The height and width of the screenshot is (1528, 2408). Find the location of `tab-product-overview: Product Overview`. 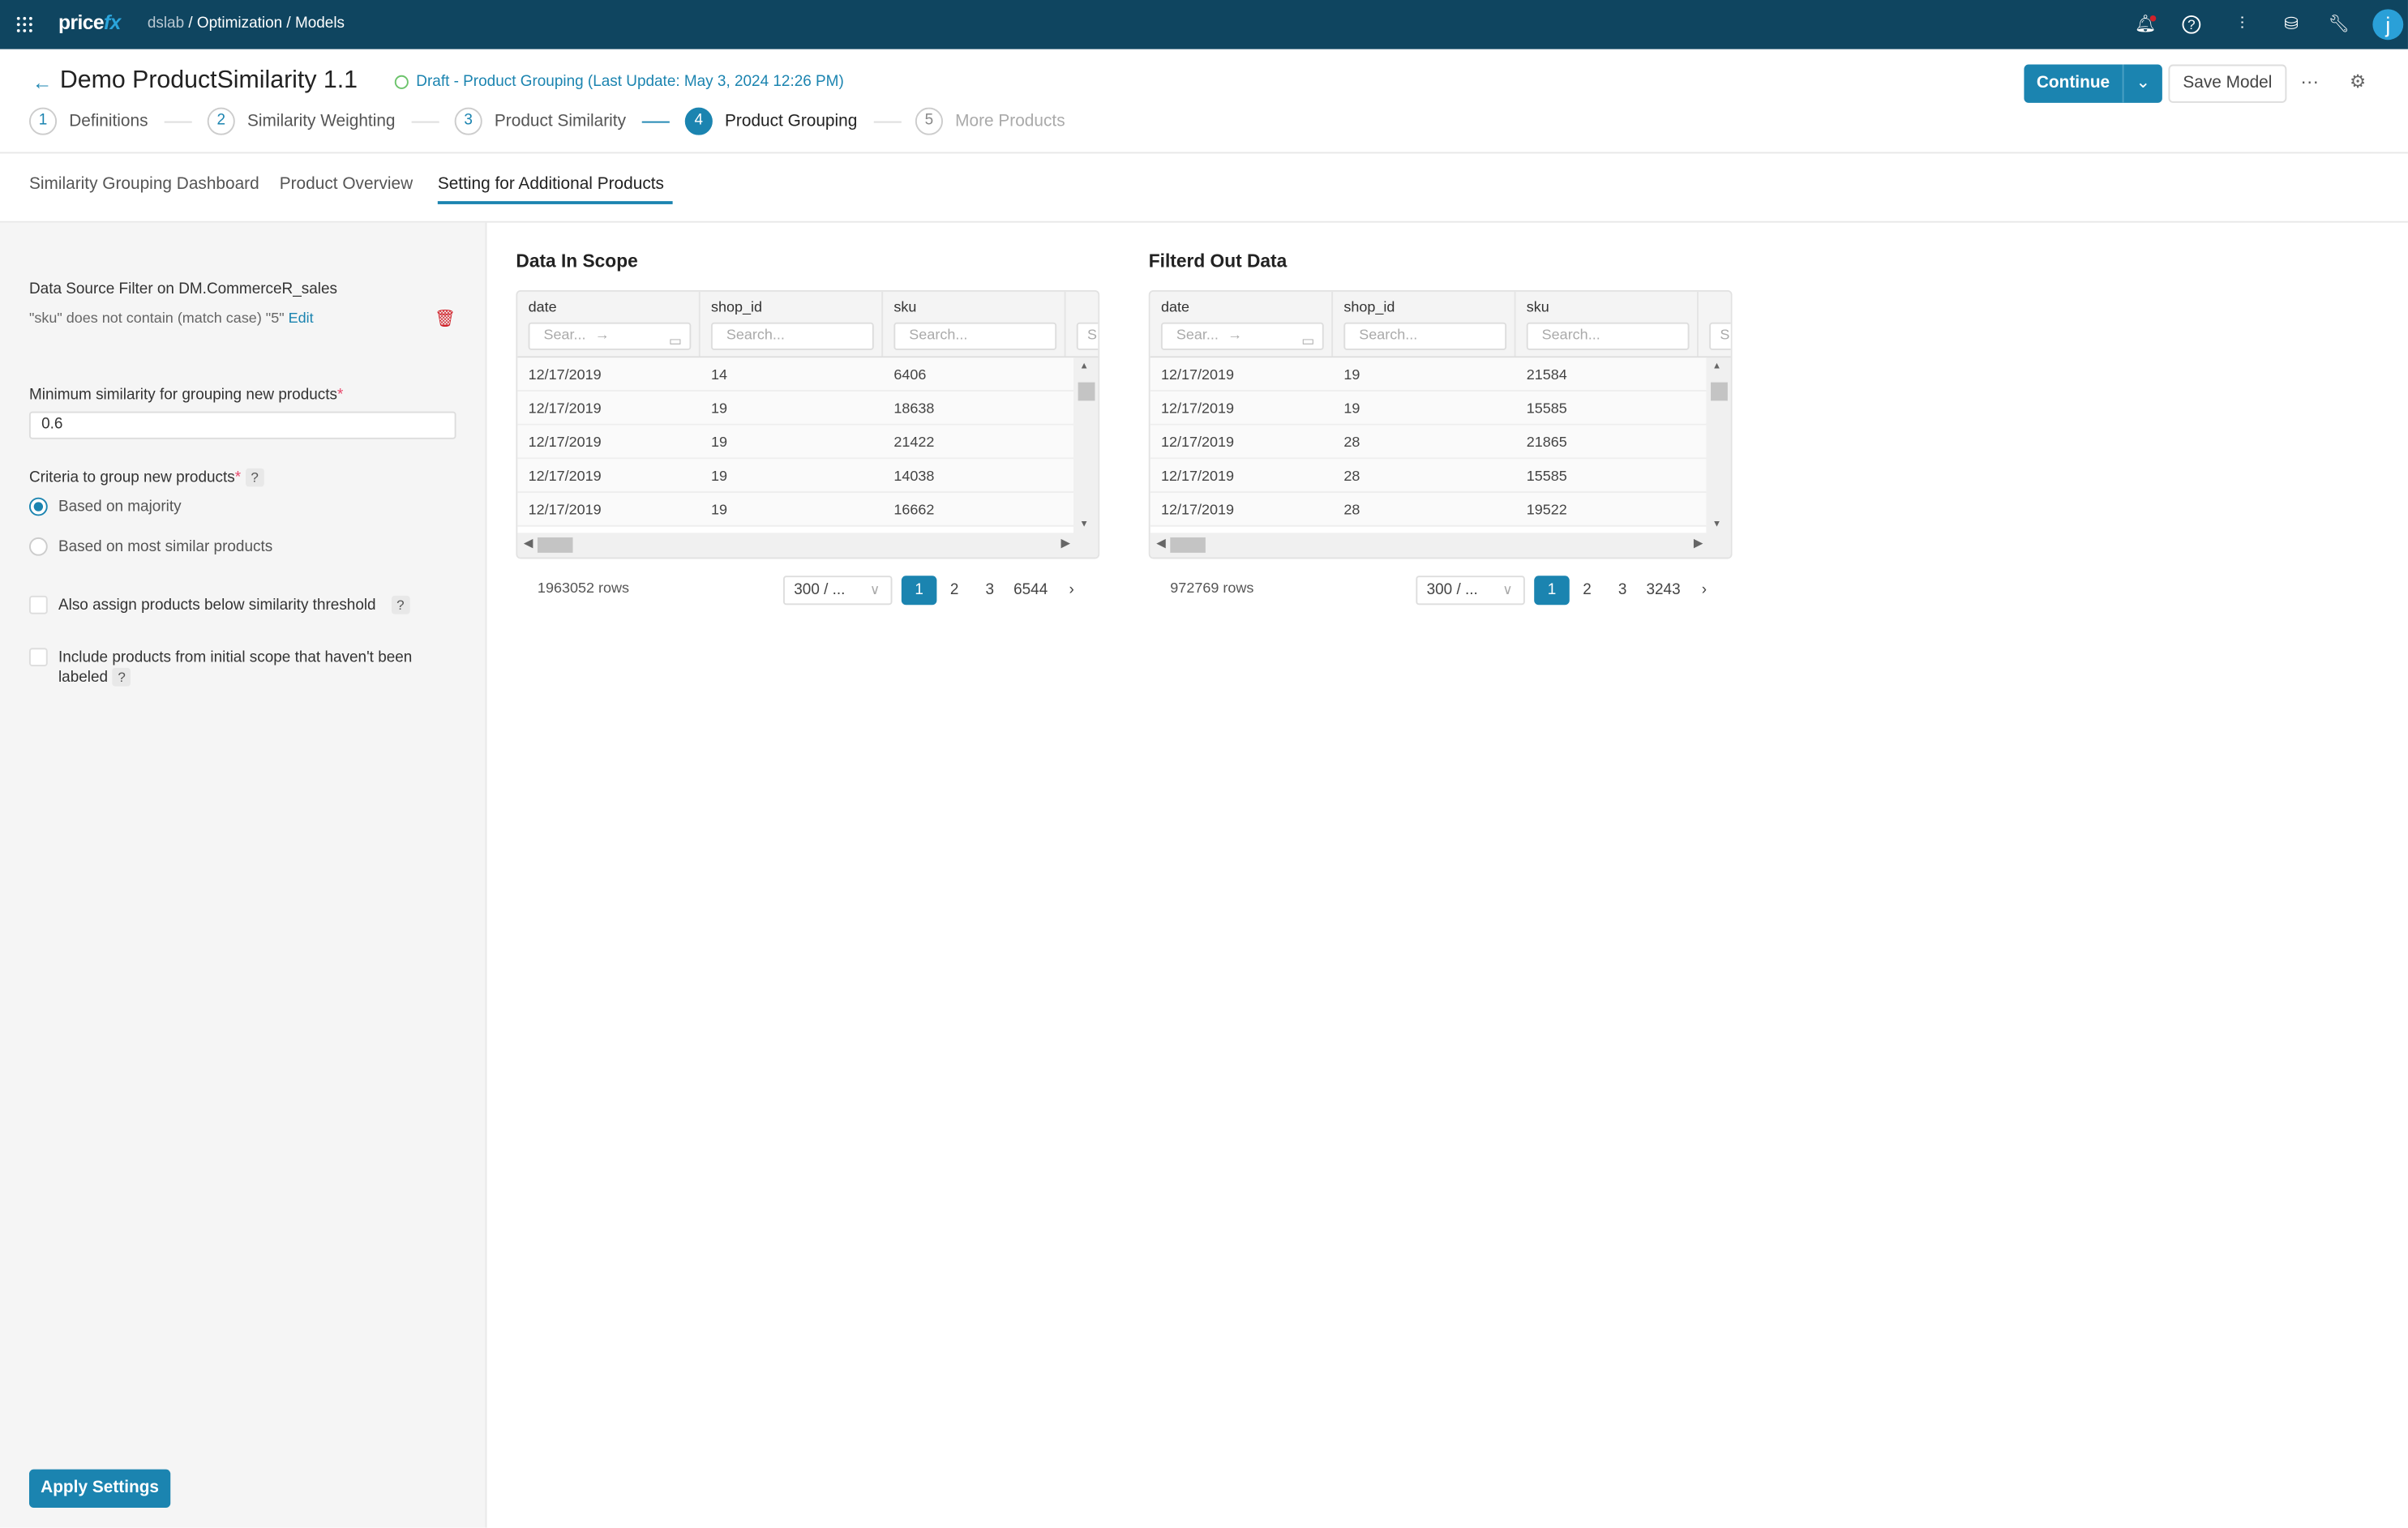

tab-product-overview: Product Overview is located at coordinates (346, 184).